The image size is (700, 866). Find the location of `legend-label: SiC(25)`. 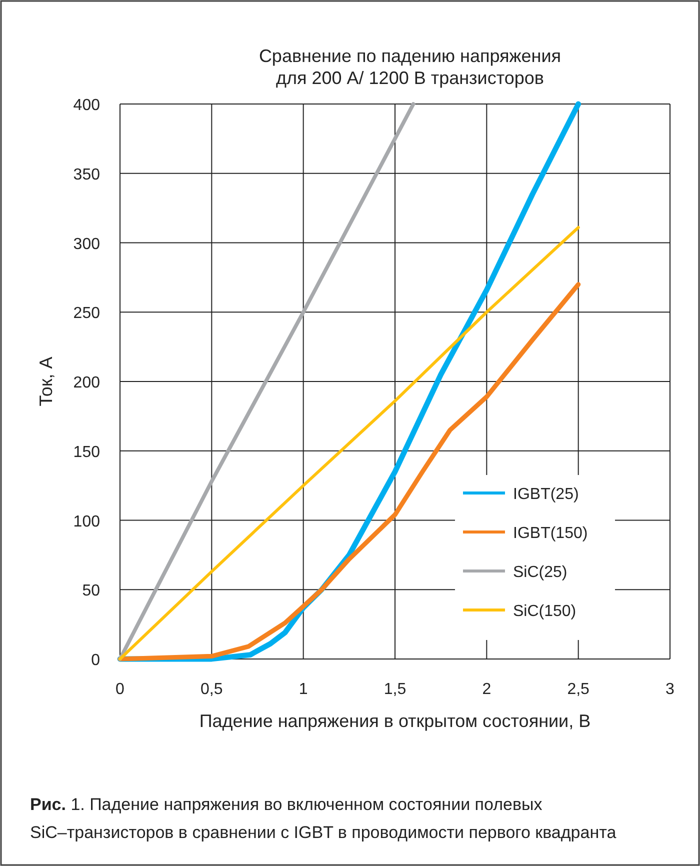

legend-label: SiC(25) is located at coordinates (540, 572).